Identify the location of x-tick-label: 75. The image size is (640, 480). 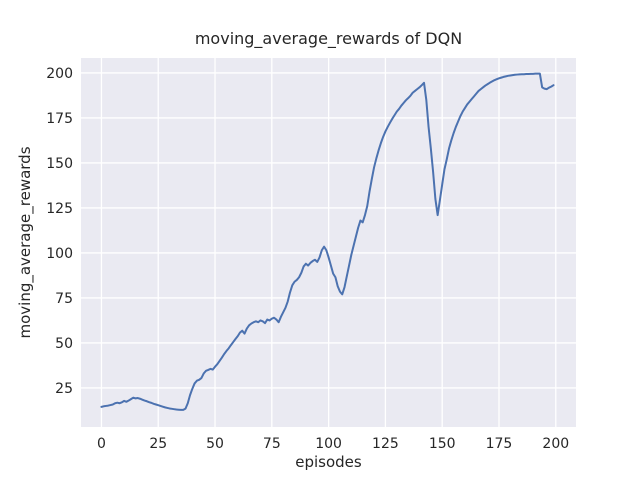
(272, 444).